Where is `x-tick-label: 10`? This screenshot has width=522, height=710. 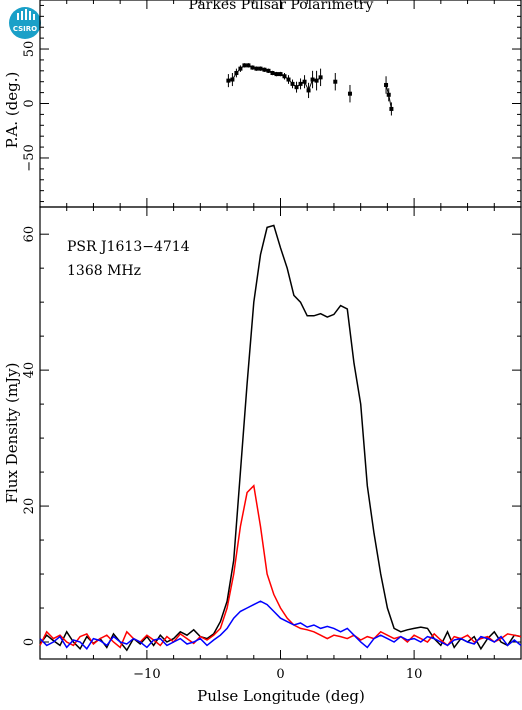
x-tick-label: 10 is located at coordinates (414, 674).